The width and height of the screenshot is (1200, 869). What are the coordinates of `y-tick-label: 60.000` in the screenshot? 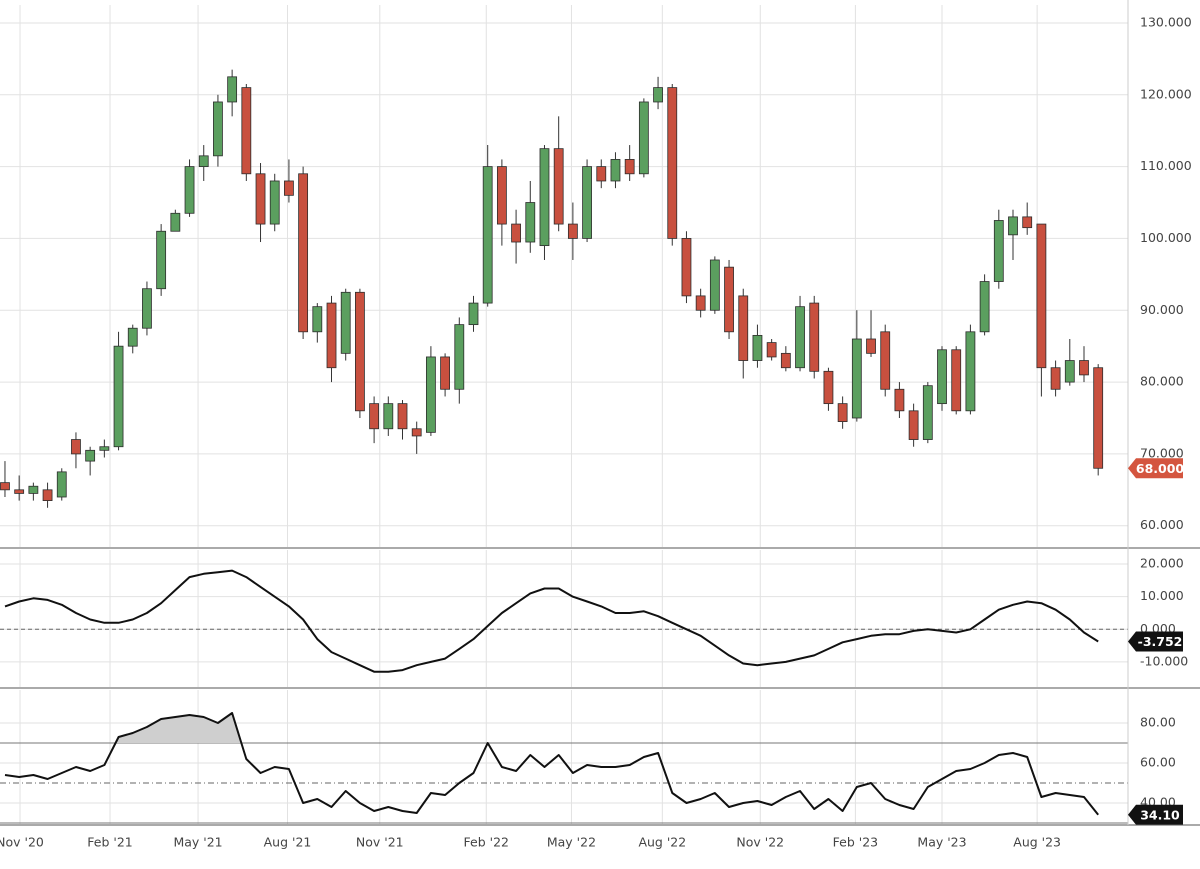 It's located at (1162, 524).